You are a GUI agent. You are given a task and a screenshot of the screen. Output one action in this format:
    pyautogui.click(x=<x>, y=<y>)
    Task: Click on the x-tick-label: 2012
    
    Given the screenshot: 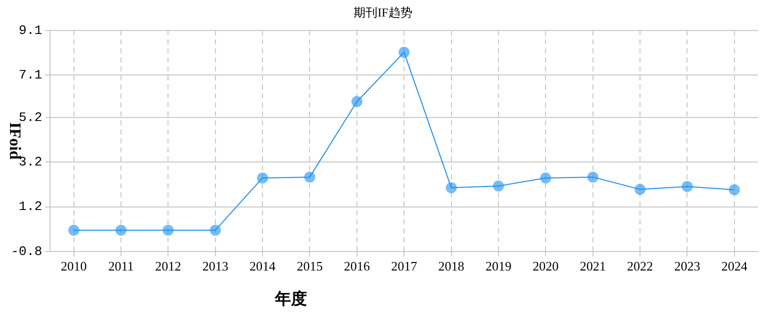 What is the action you would take?
    pyautogui.click(x=168, y=266)
    